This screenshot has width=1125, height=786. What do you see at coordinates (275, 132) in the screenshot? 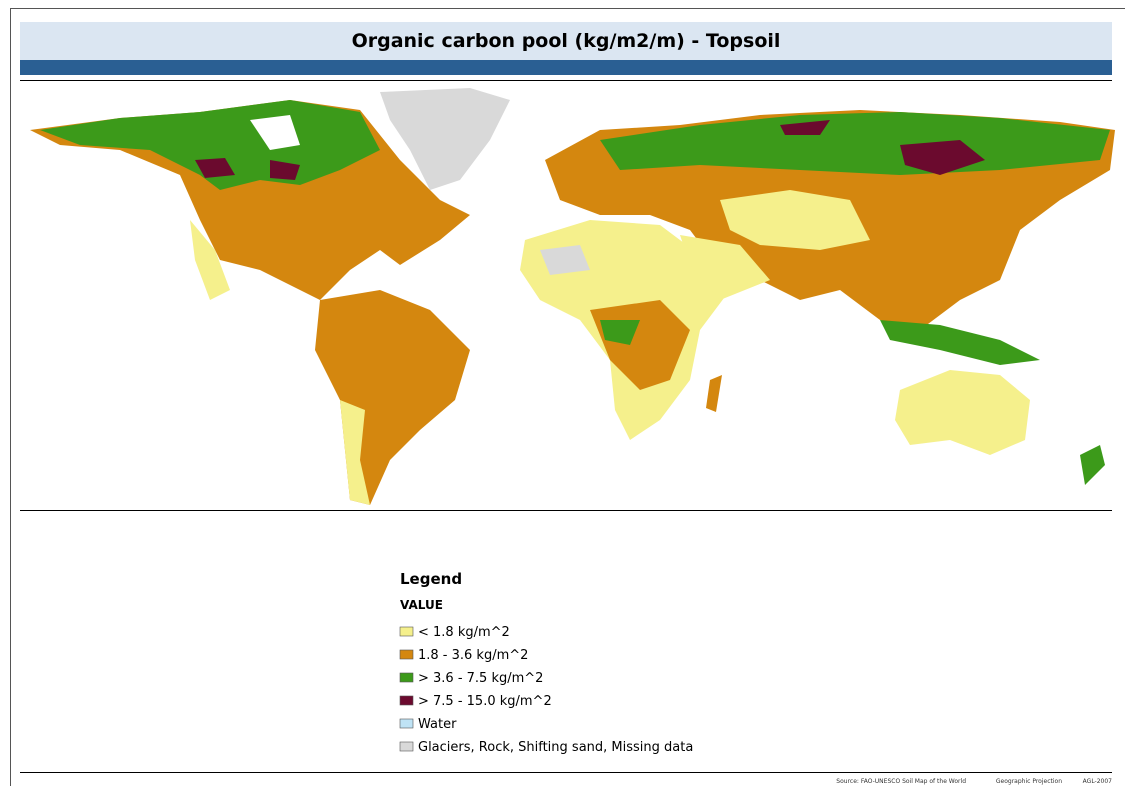
I see `hudson-bay` at bounding box center [275, 132].